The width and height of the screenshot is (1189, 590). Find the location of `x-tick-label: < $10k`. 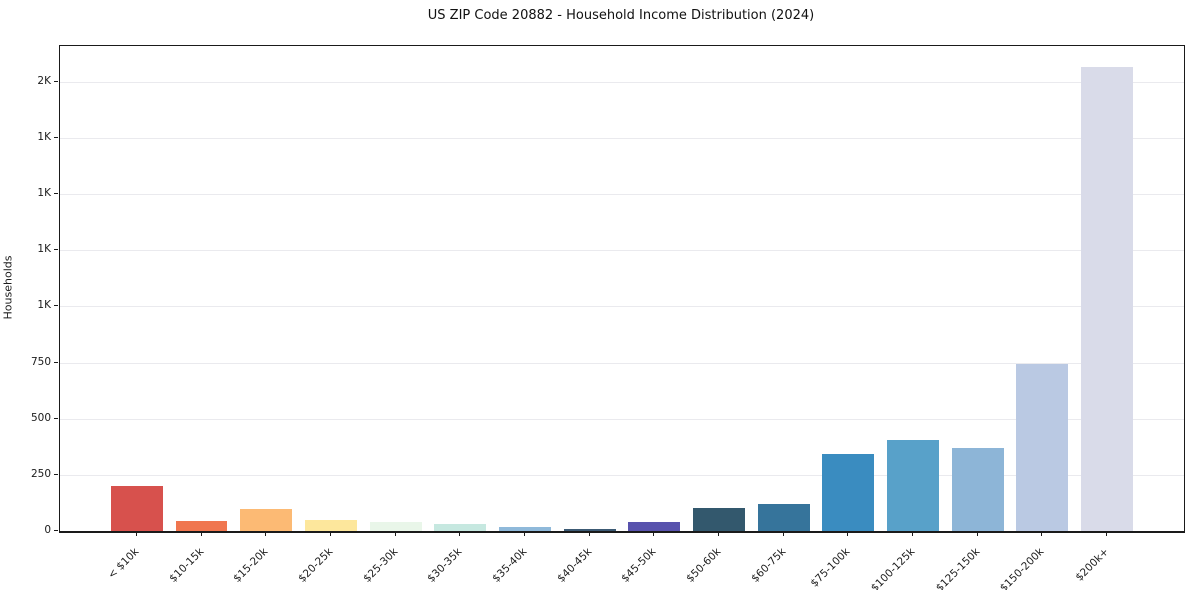

x-tick-label: < $10k is located at coordinates (123, 563).